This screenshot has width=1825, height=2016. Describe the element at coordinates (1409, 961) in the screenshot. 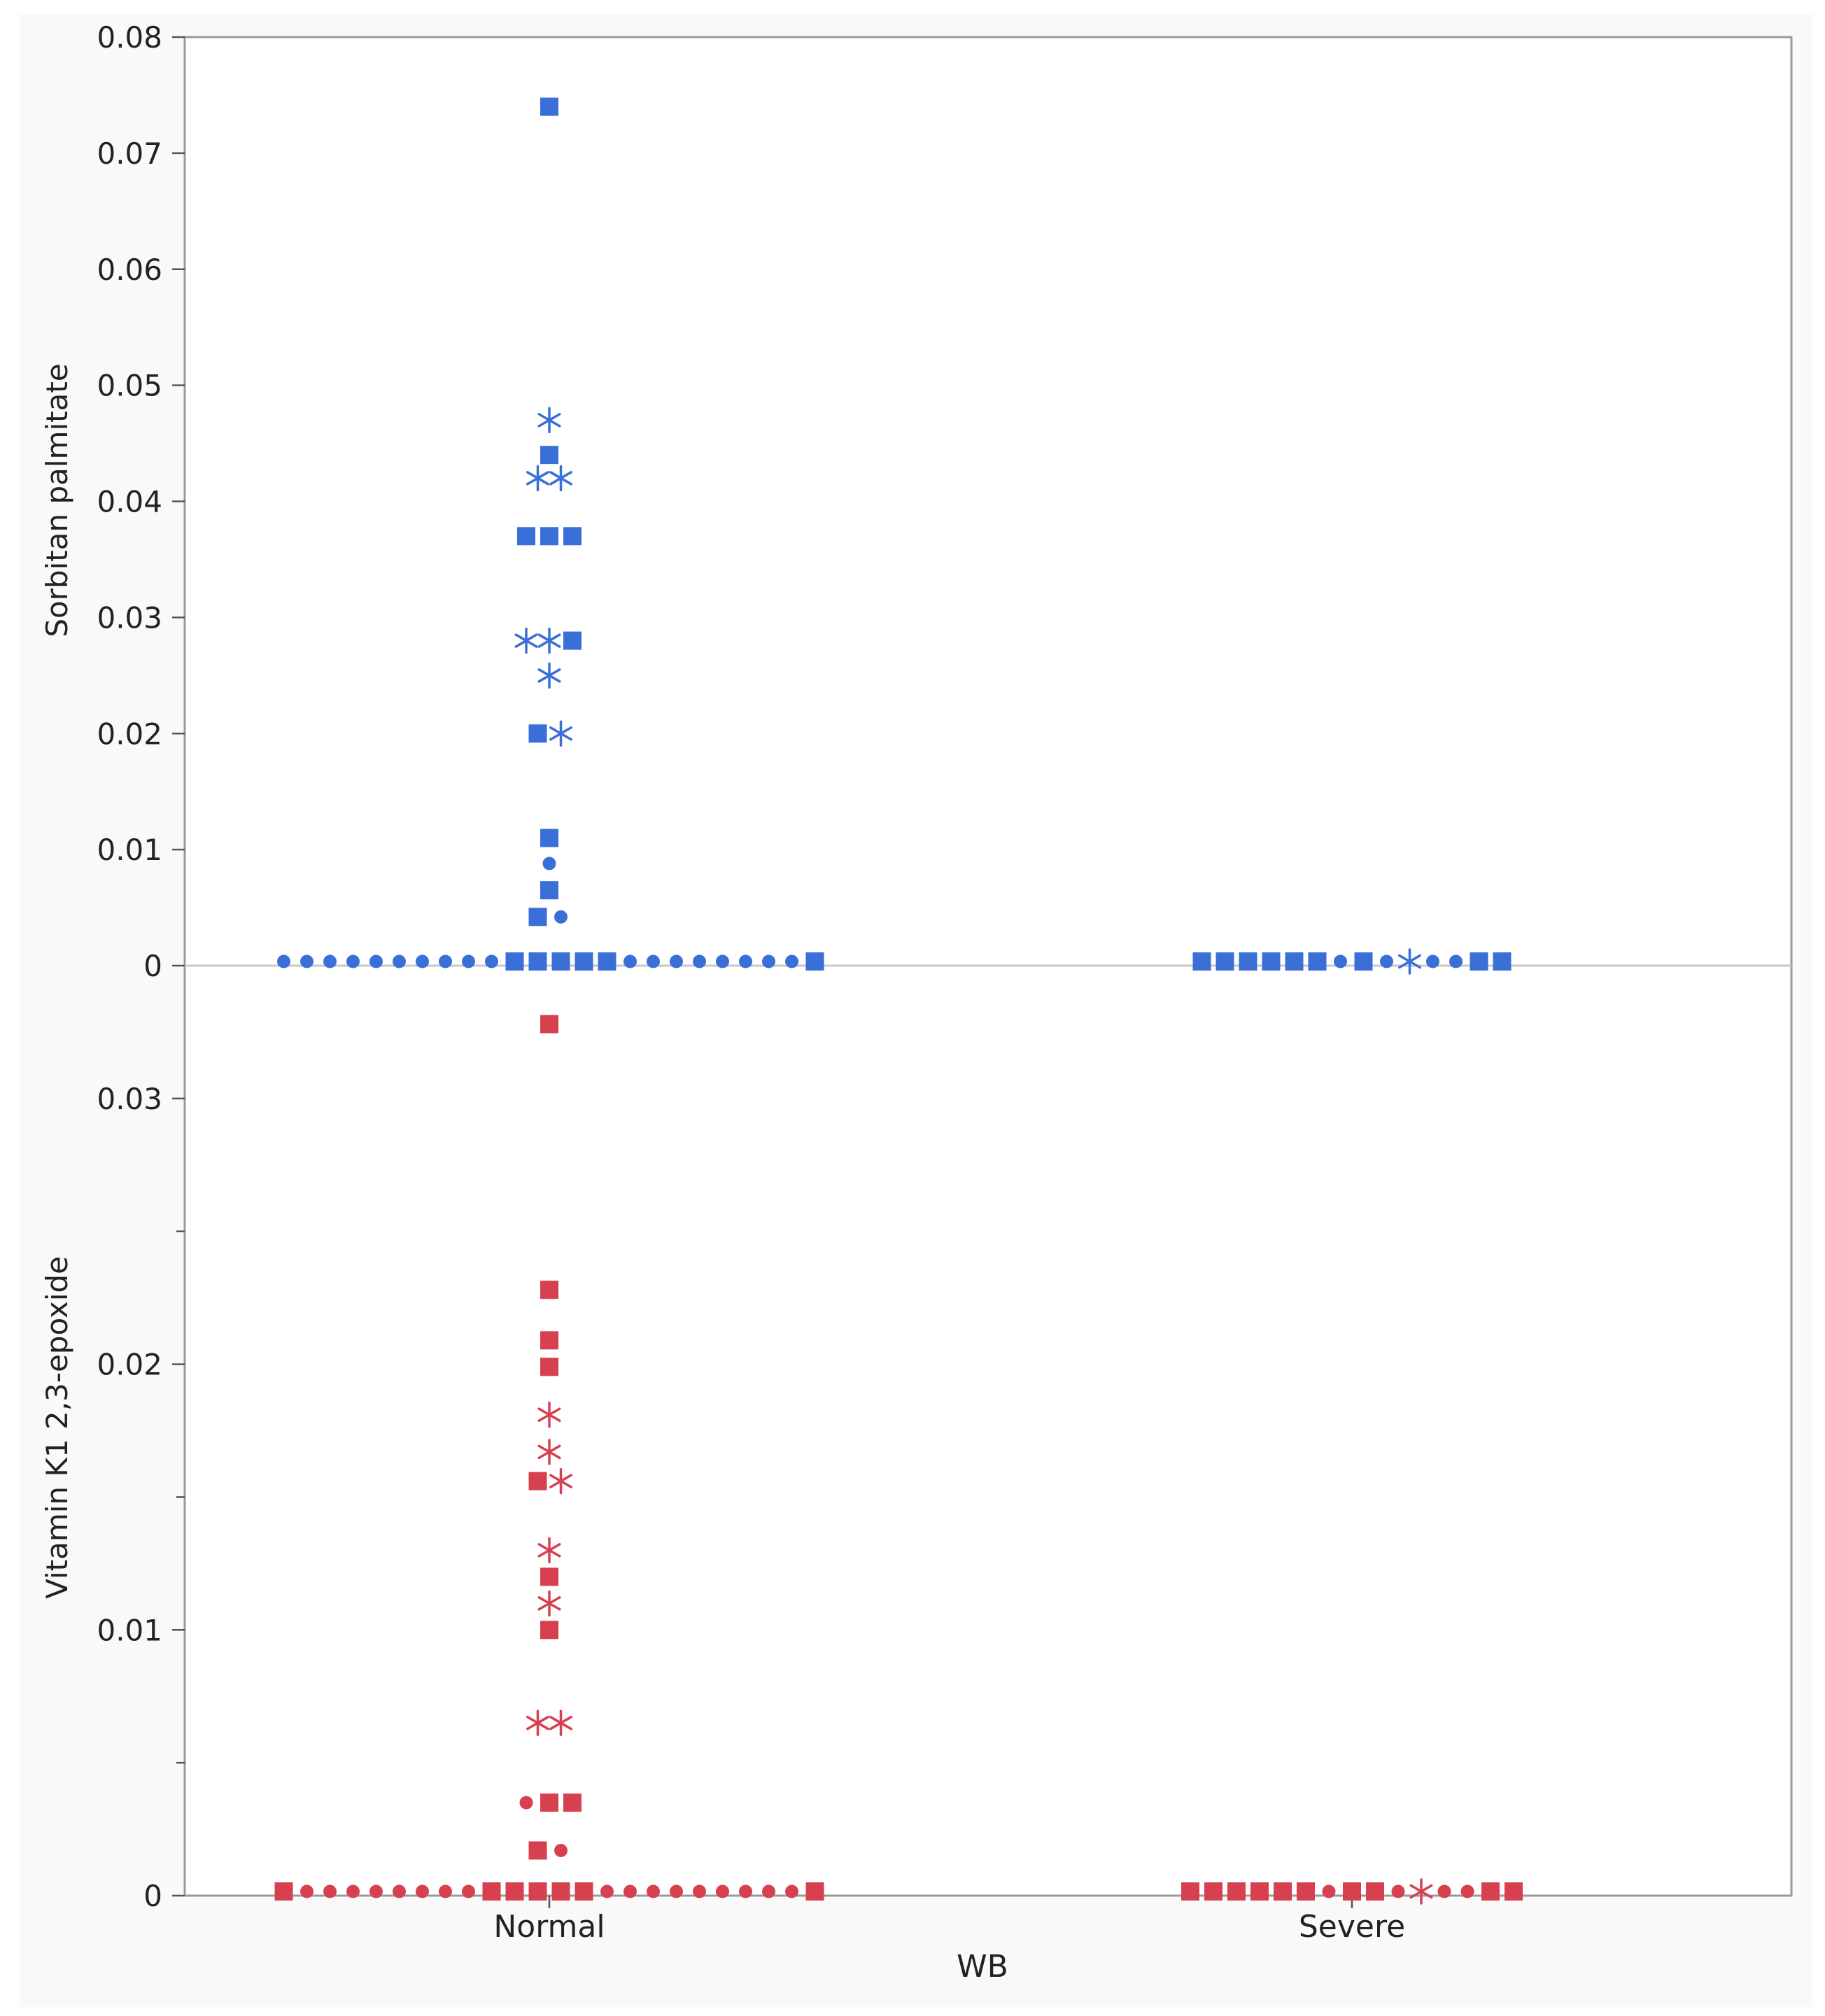

I see `baseline-point-asterisk` at that location.